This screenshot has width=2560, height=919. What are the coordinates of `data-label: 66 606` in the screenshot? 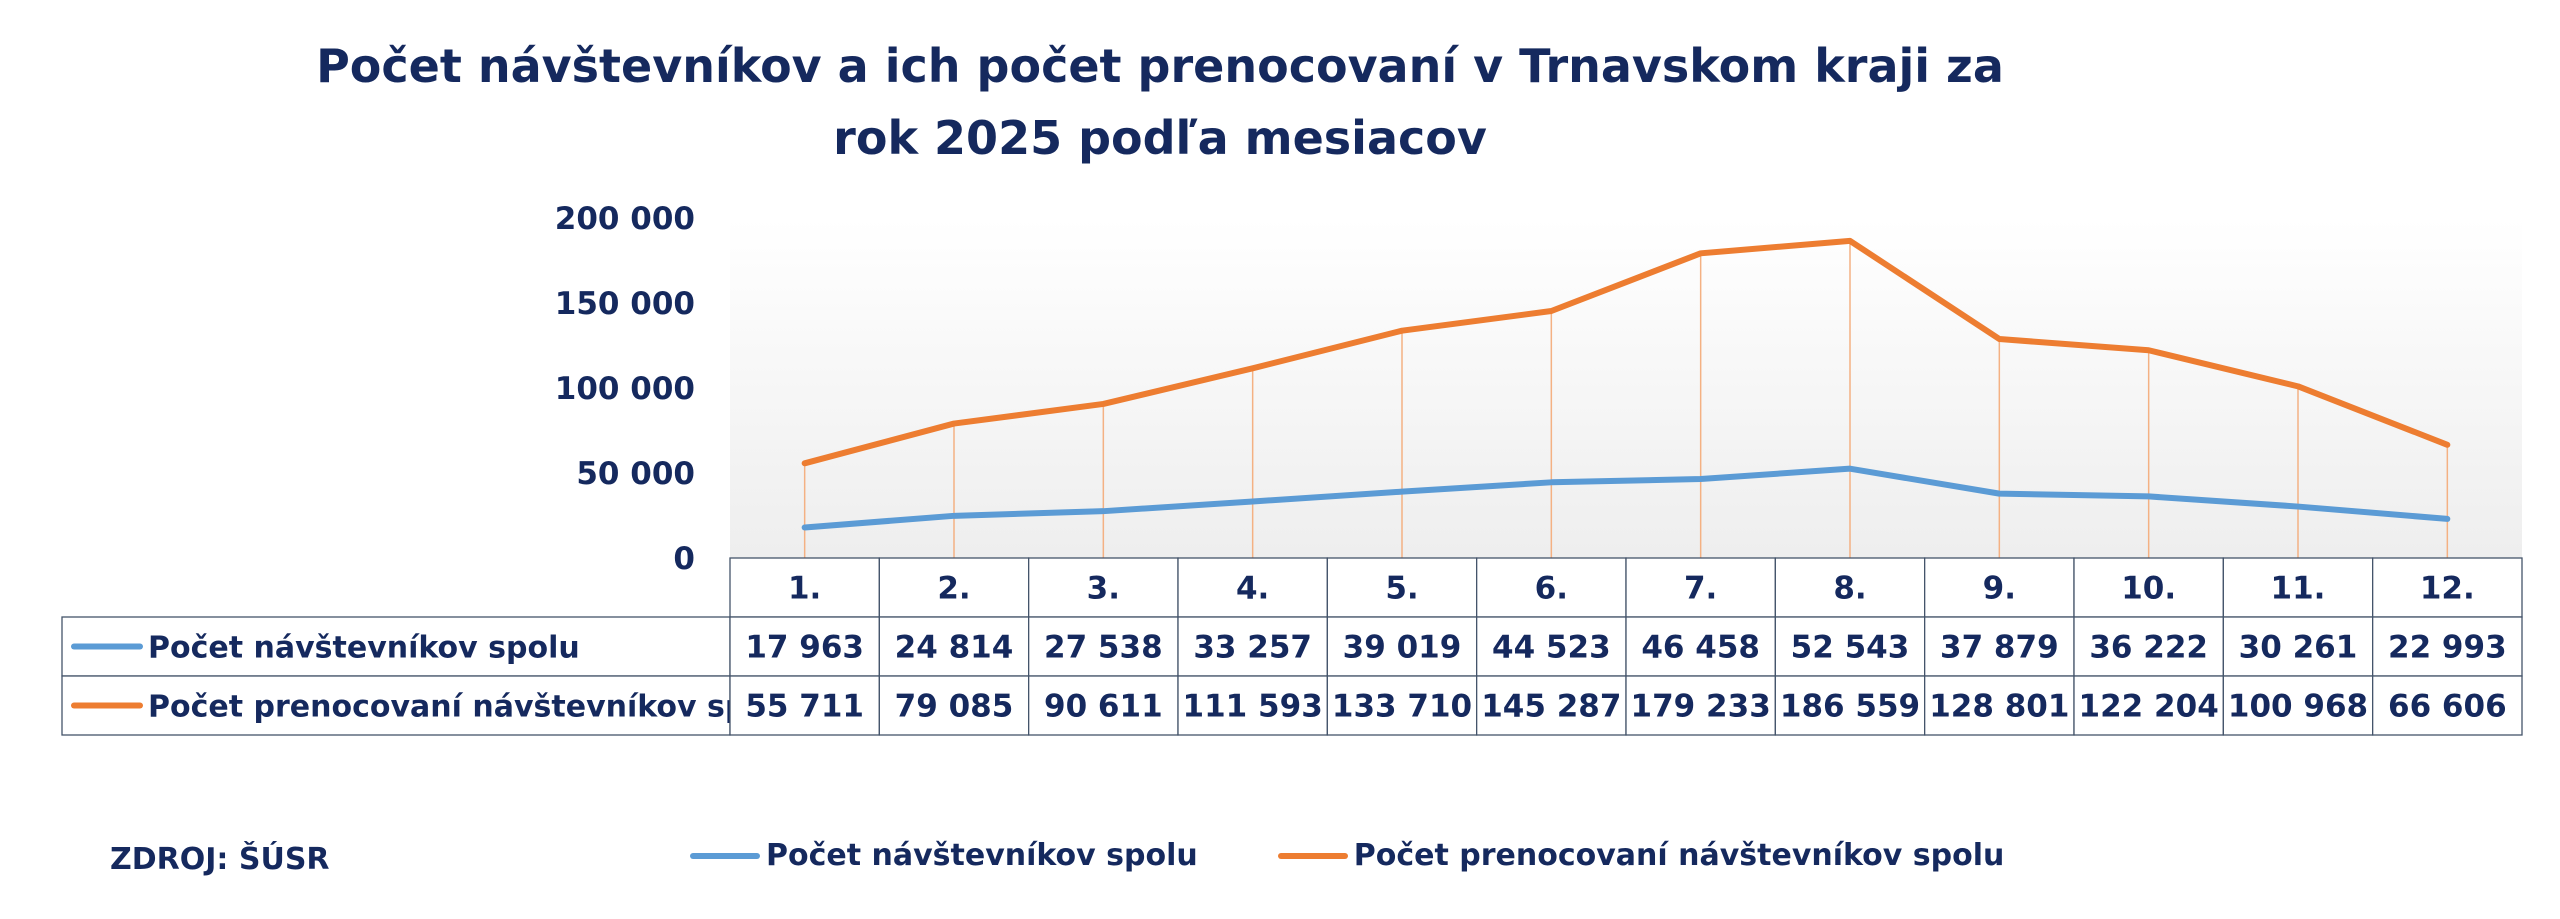 It's located at (2447, 707).